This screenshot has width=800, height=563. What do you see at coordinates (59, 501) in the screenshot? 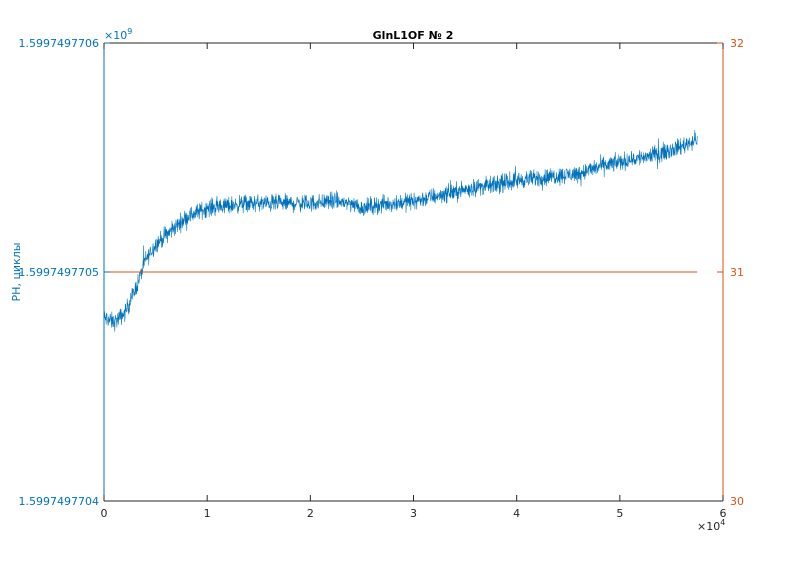
I see `left-y-tick-label: 1.5997497704` at bounding box center [59, 501].